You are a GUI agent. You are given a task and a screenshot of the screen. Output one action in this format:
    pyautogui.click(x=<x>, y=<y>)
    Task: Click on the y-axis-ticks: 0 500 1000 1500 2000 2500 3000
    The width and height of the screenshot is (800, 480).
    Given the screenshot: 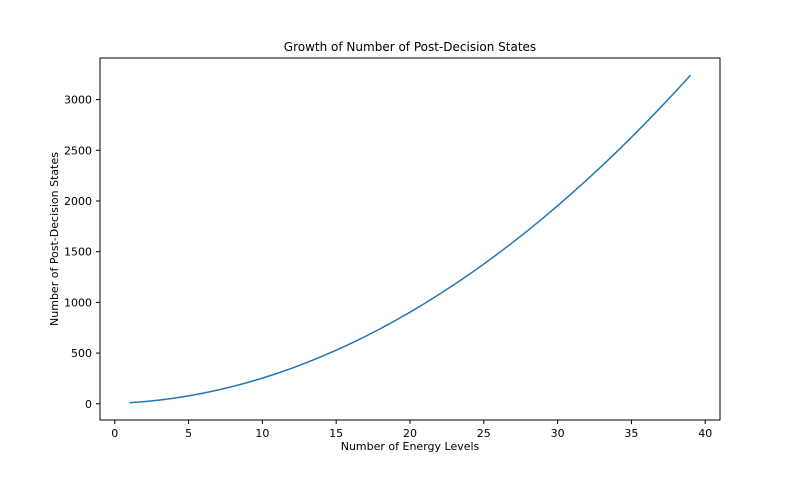 What is the action you would take?
    pyautogui.click(x=82, y=252)
    